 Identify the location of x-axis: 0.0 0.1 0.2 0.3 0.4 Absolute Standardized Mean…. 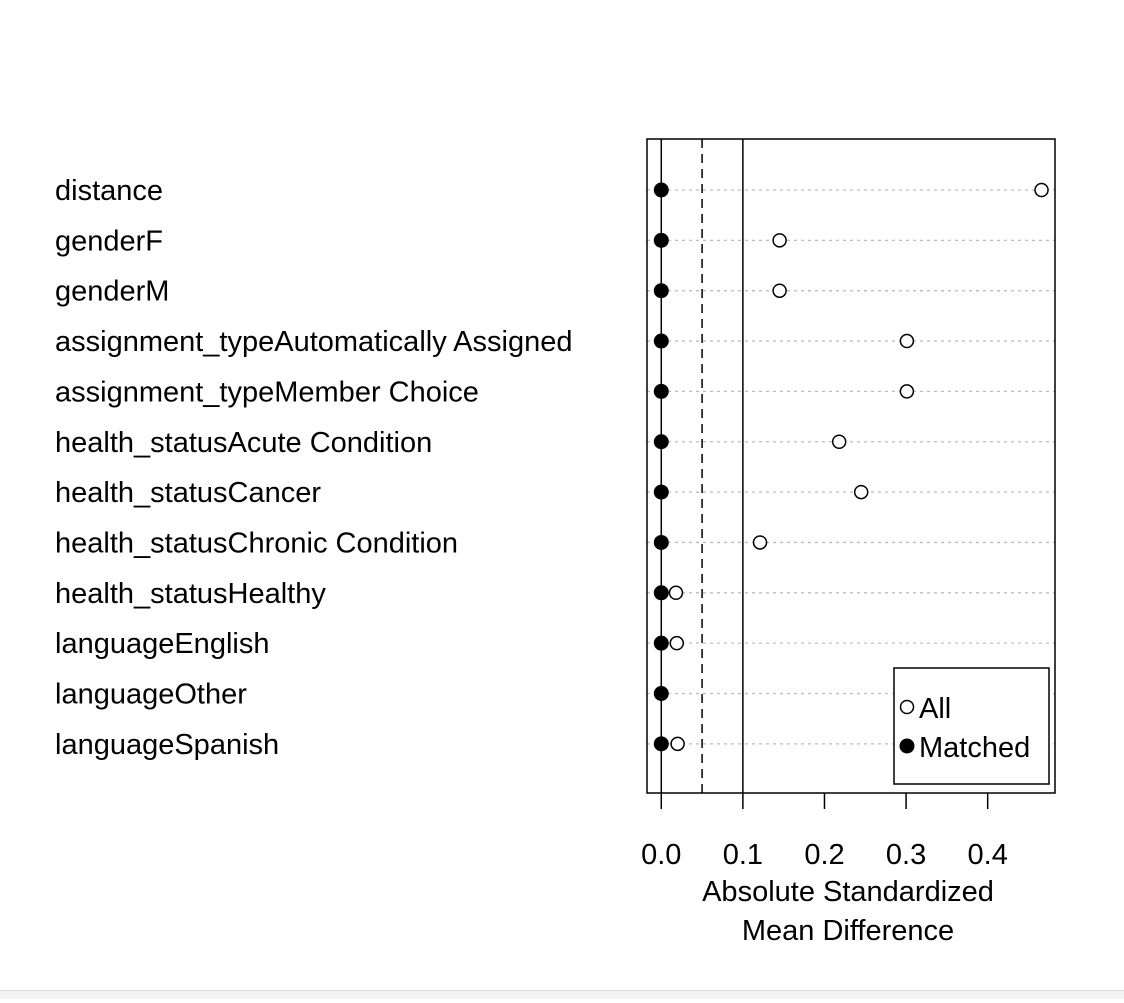
(824, 870).